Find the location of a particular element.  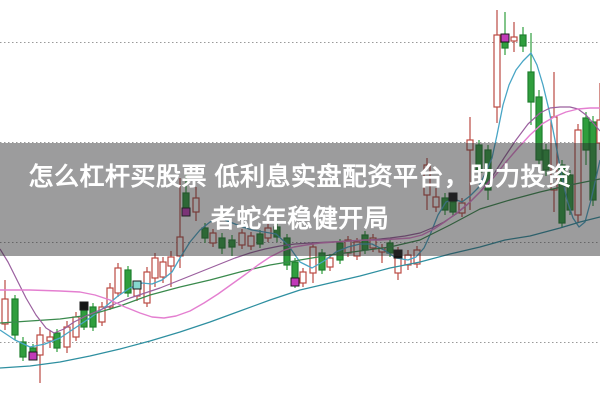

signal-marker-cyan is located at coordinates (137, 285).